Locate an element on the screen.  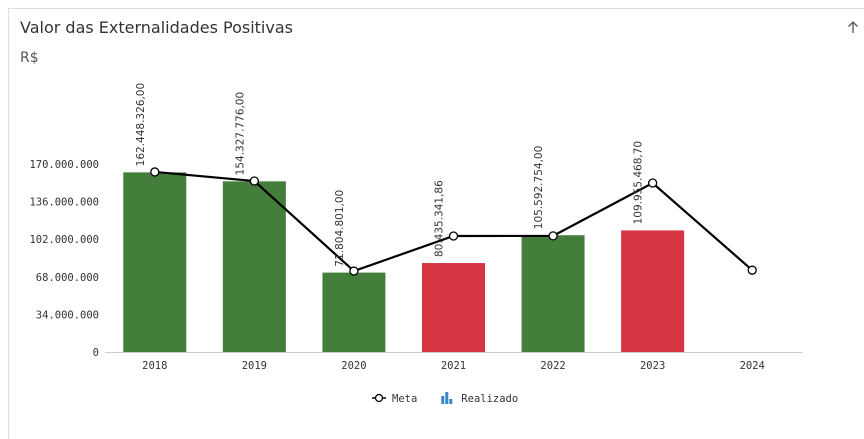
y-tick-label: 136.000.000 is located at coordinates (64, 203).